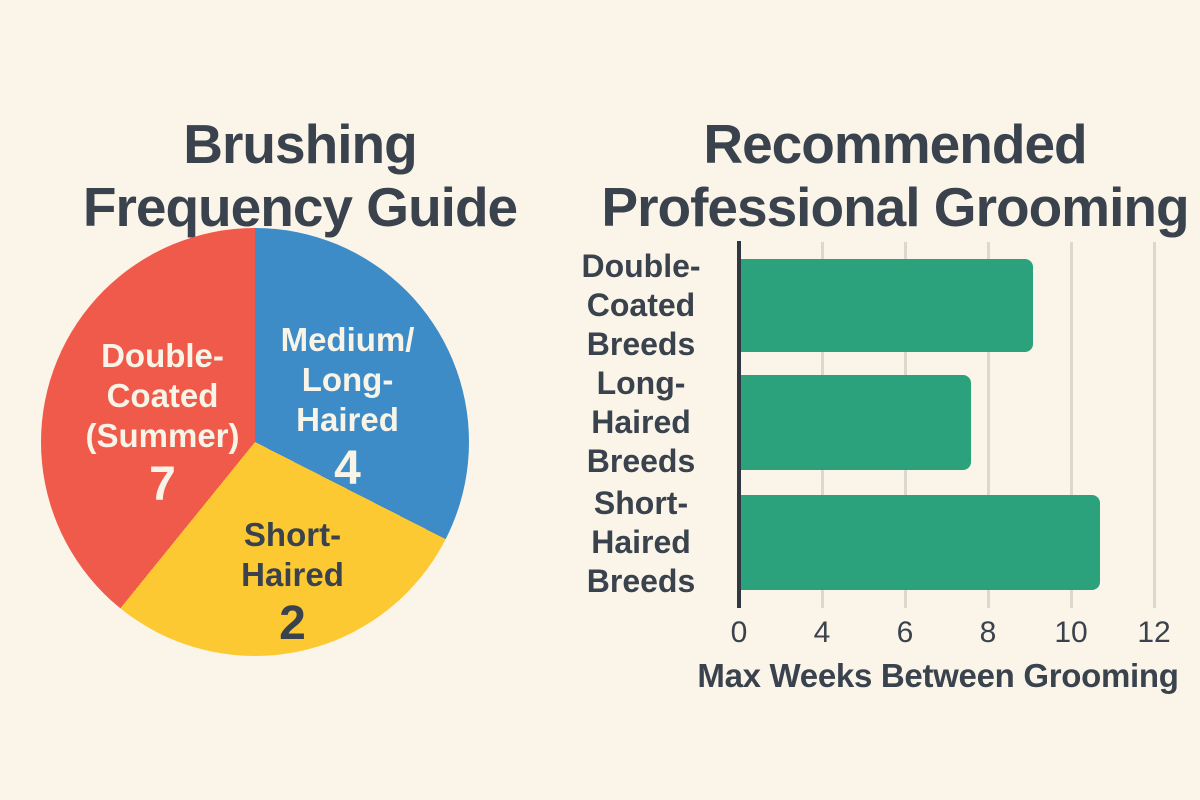 This screenshot has height=800, width=1200. What do you see at coordinates (938, 675) in the screenshot?
I see `x-axis-label: Max Weeks Between Grooming` at bounding box center [938, 675].